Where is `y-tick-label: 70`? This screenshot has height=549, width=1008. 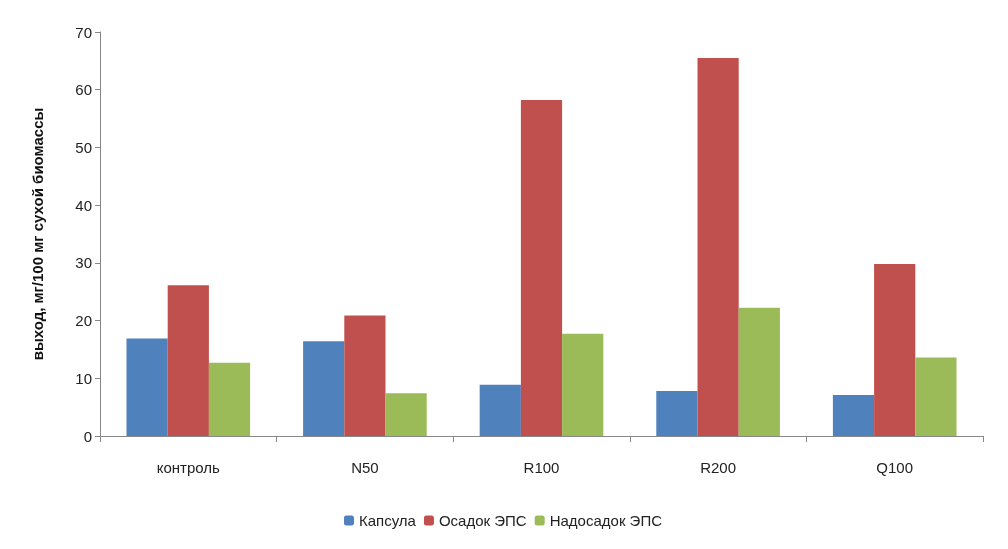 y-tick-label: 70 is located at coordinates (83, 32).